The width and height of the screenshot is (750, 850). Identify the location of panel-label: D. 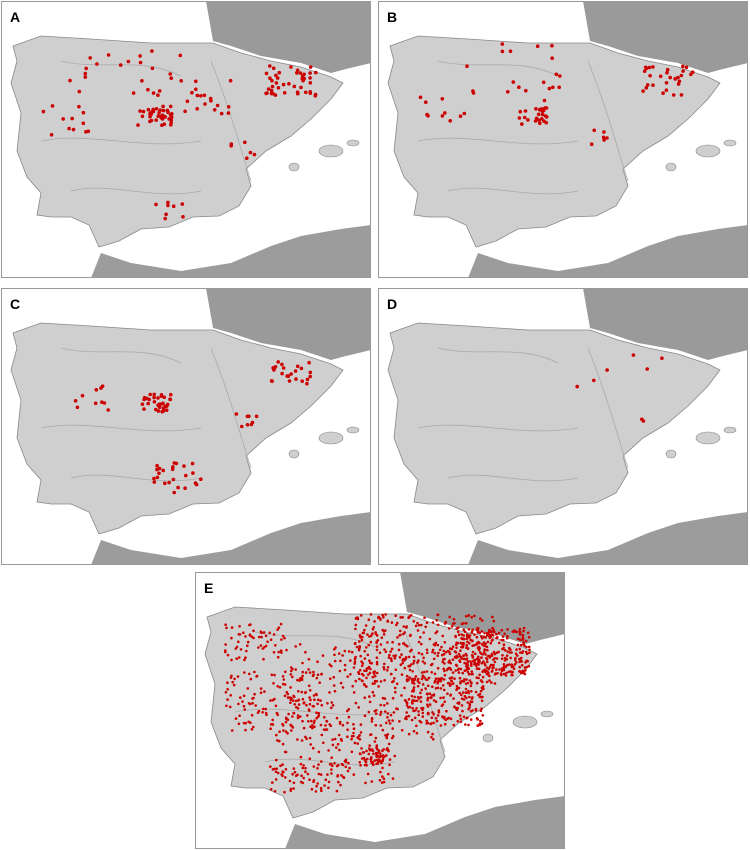
(392, 304).